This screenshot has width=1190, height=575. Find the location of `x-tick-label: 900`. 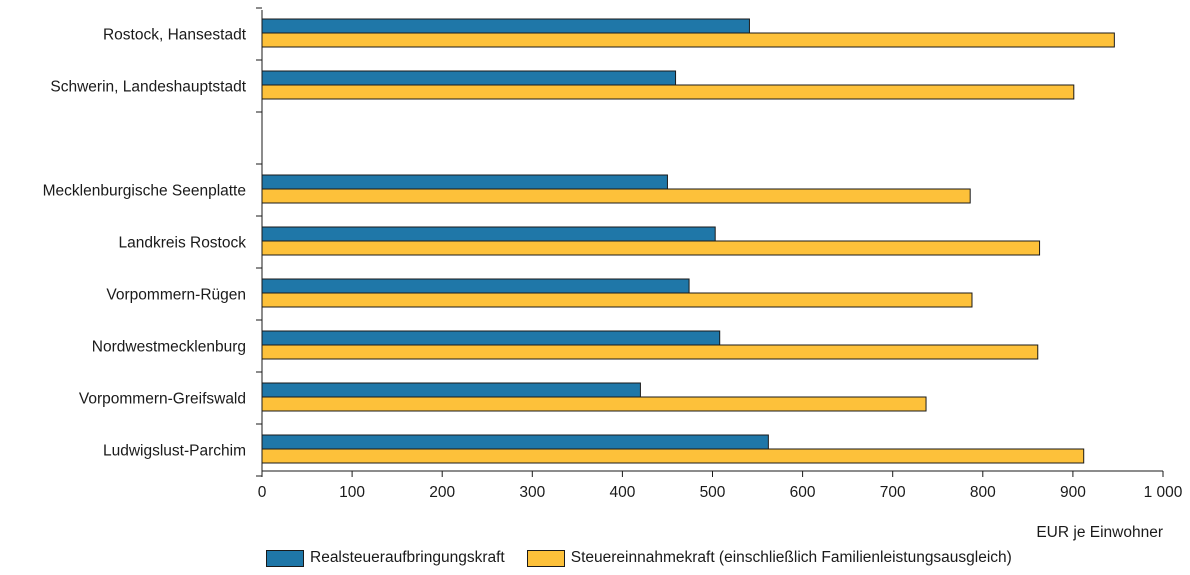

x-tick-label: 900 is located at coordinates (1073, 492).